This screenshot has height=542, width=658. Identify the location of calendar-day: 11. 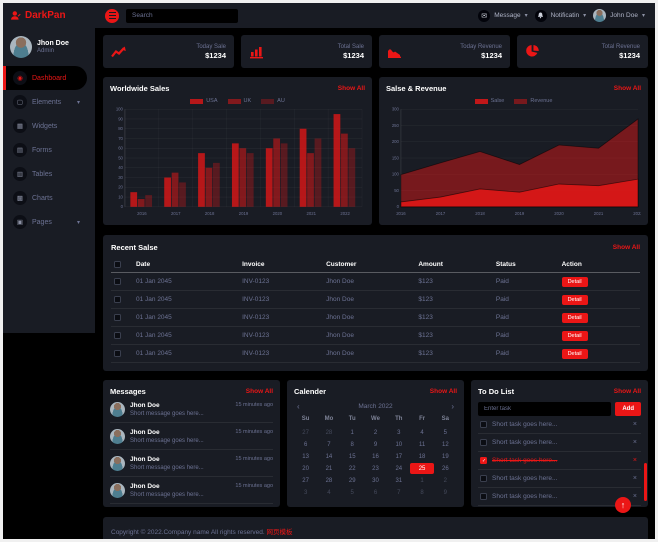
(422, 444).